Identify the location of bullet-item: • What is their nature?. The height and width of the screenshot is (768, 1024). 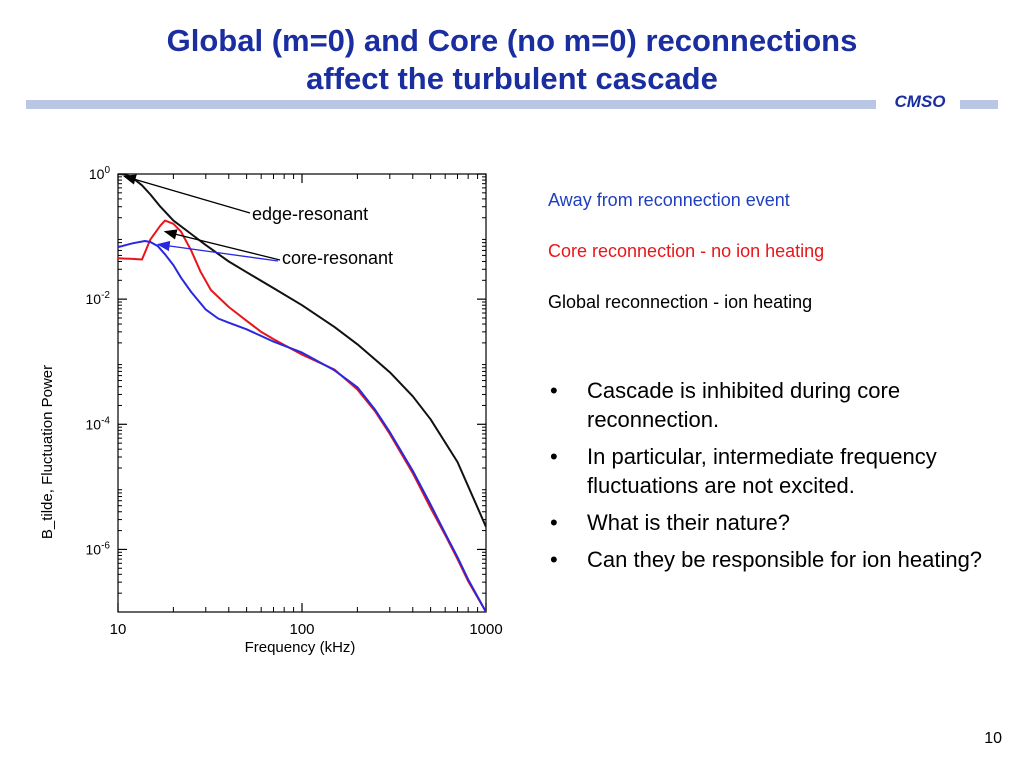
(768, 522).